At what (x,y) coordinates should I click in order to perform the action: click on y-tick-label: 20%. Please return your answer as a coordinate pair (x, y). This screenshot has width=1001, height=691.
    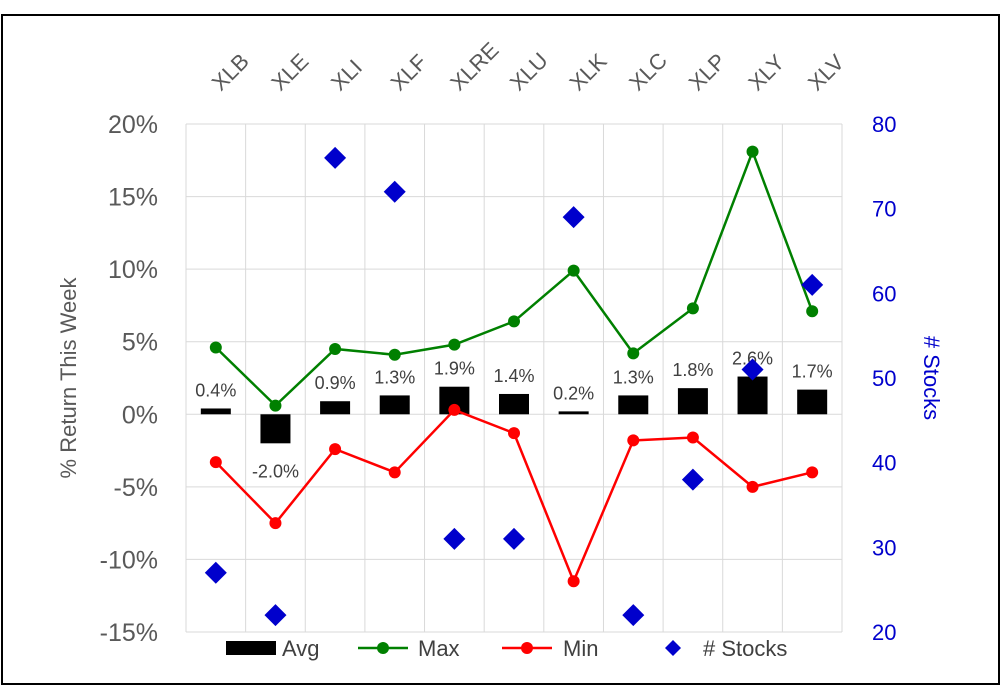
    Looking at the image, I should click on (133, 125).